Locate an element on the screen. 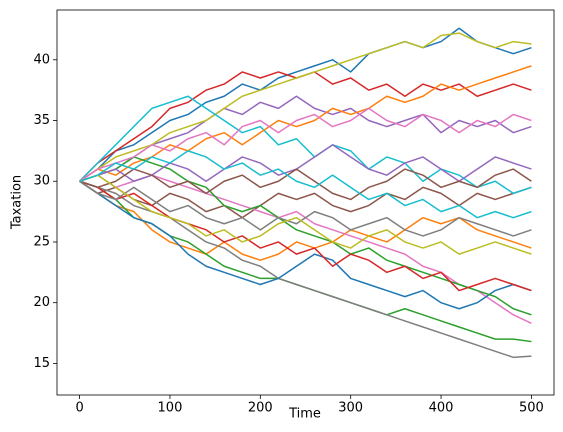 This screenshot has height=432, width=563. x-tick-label: 100 is located at coordinates (170, 408).